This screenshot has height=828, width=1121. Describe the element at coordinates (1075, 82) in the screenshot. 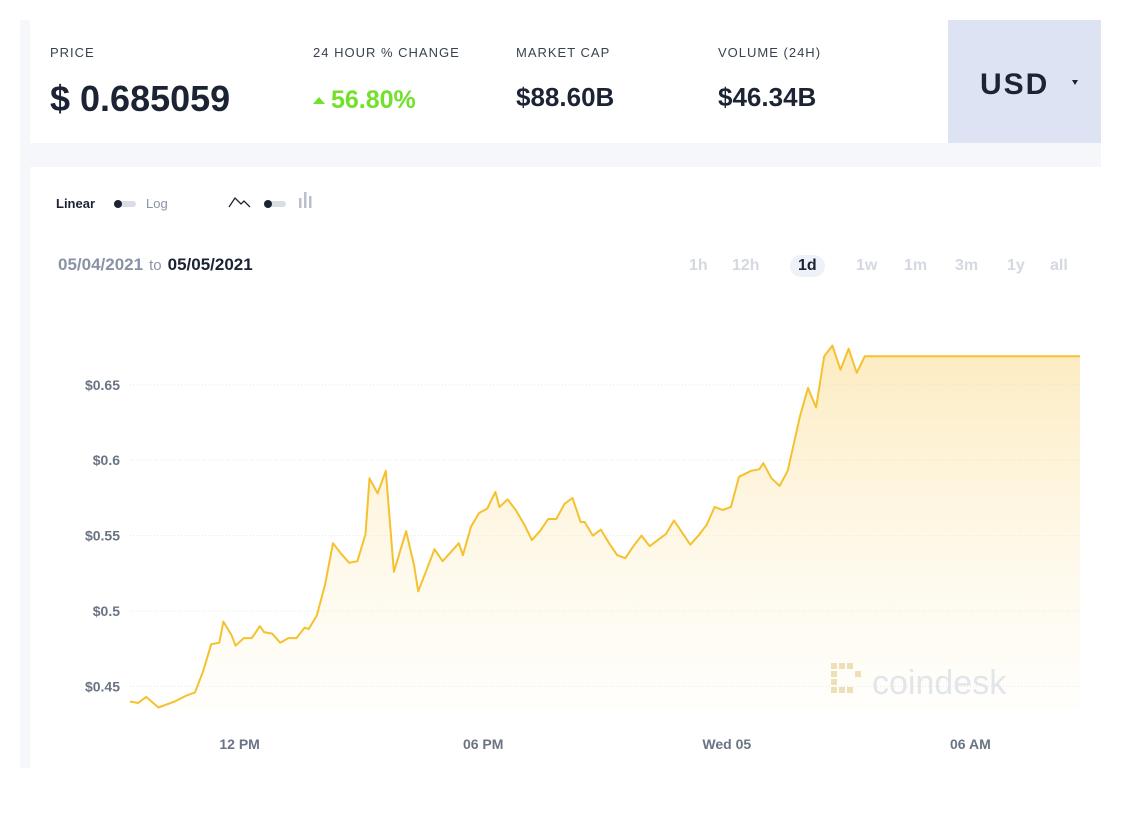

I see `chevron-down-icon` at that location.